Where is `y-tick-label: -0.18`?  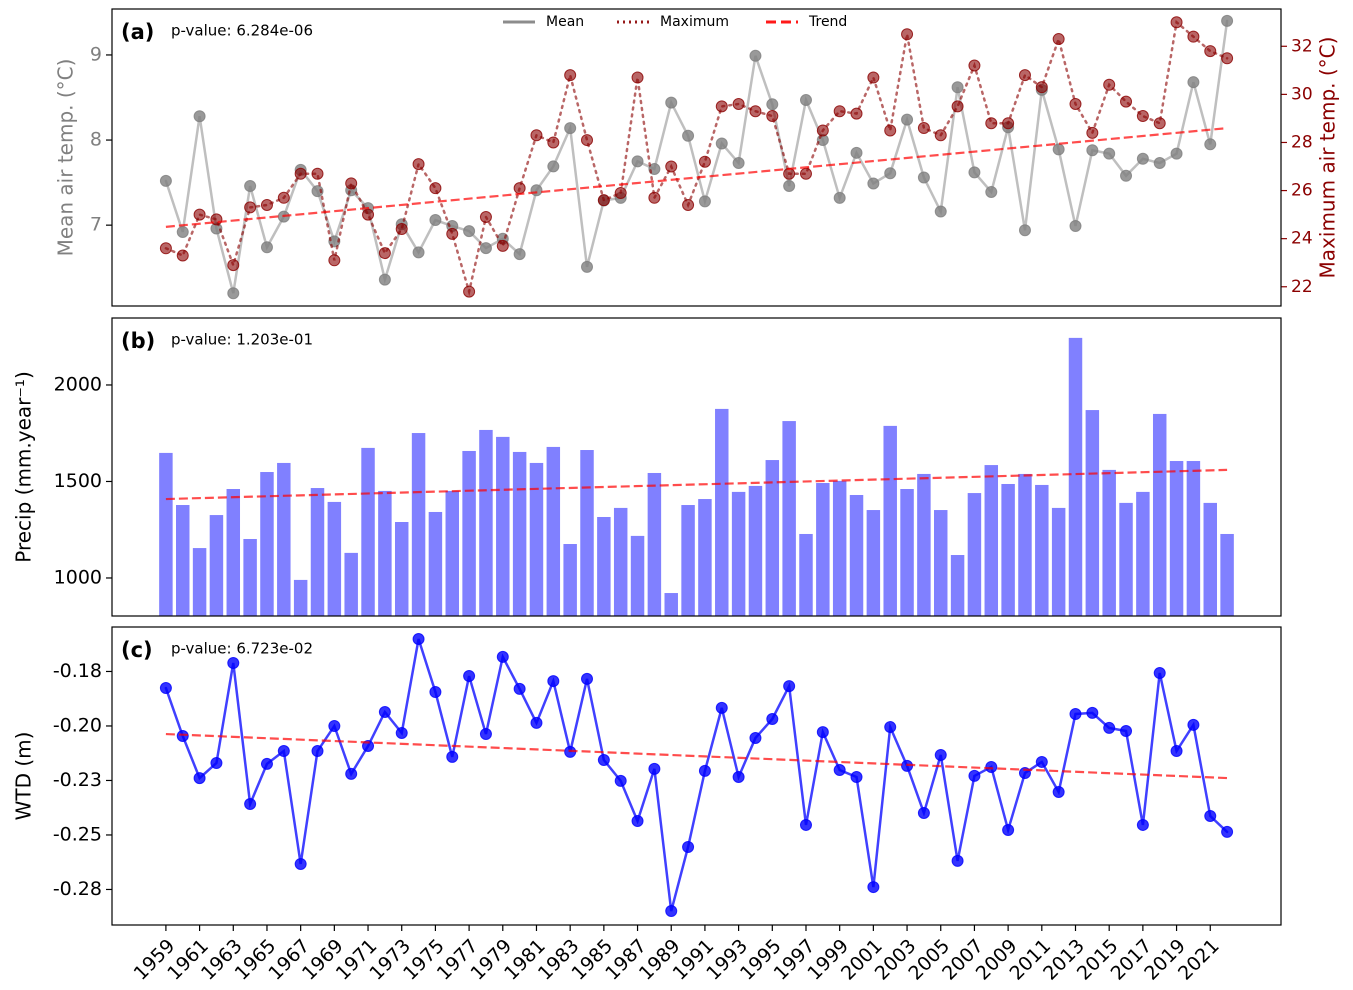
y-tick-label: -0.18 is located at coordinates (77, 671).